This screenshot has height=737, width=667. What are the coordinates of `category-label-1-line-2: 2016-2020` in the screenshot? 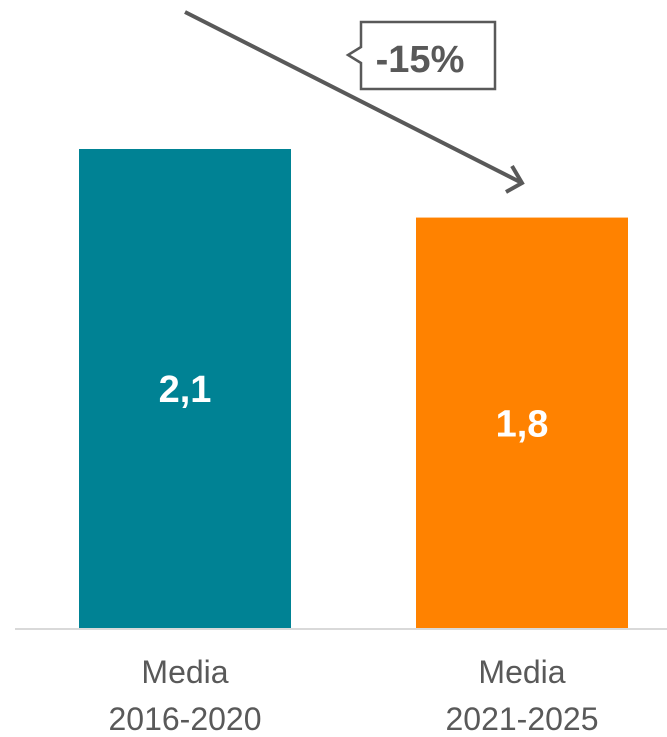 It's located at (184, 719).